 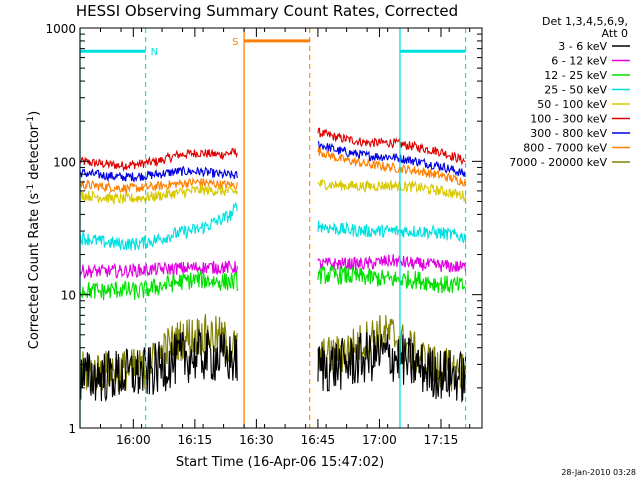 What do you see at coordinates (572, 104) in the screenshot?
I see `legend-entry-label: 50 - 100 keV` at bounding box center [572, 104].